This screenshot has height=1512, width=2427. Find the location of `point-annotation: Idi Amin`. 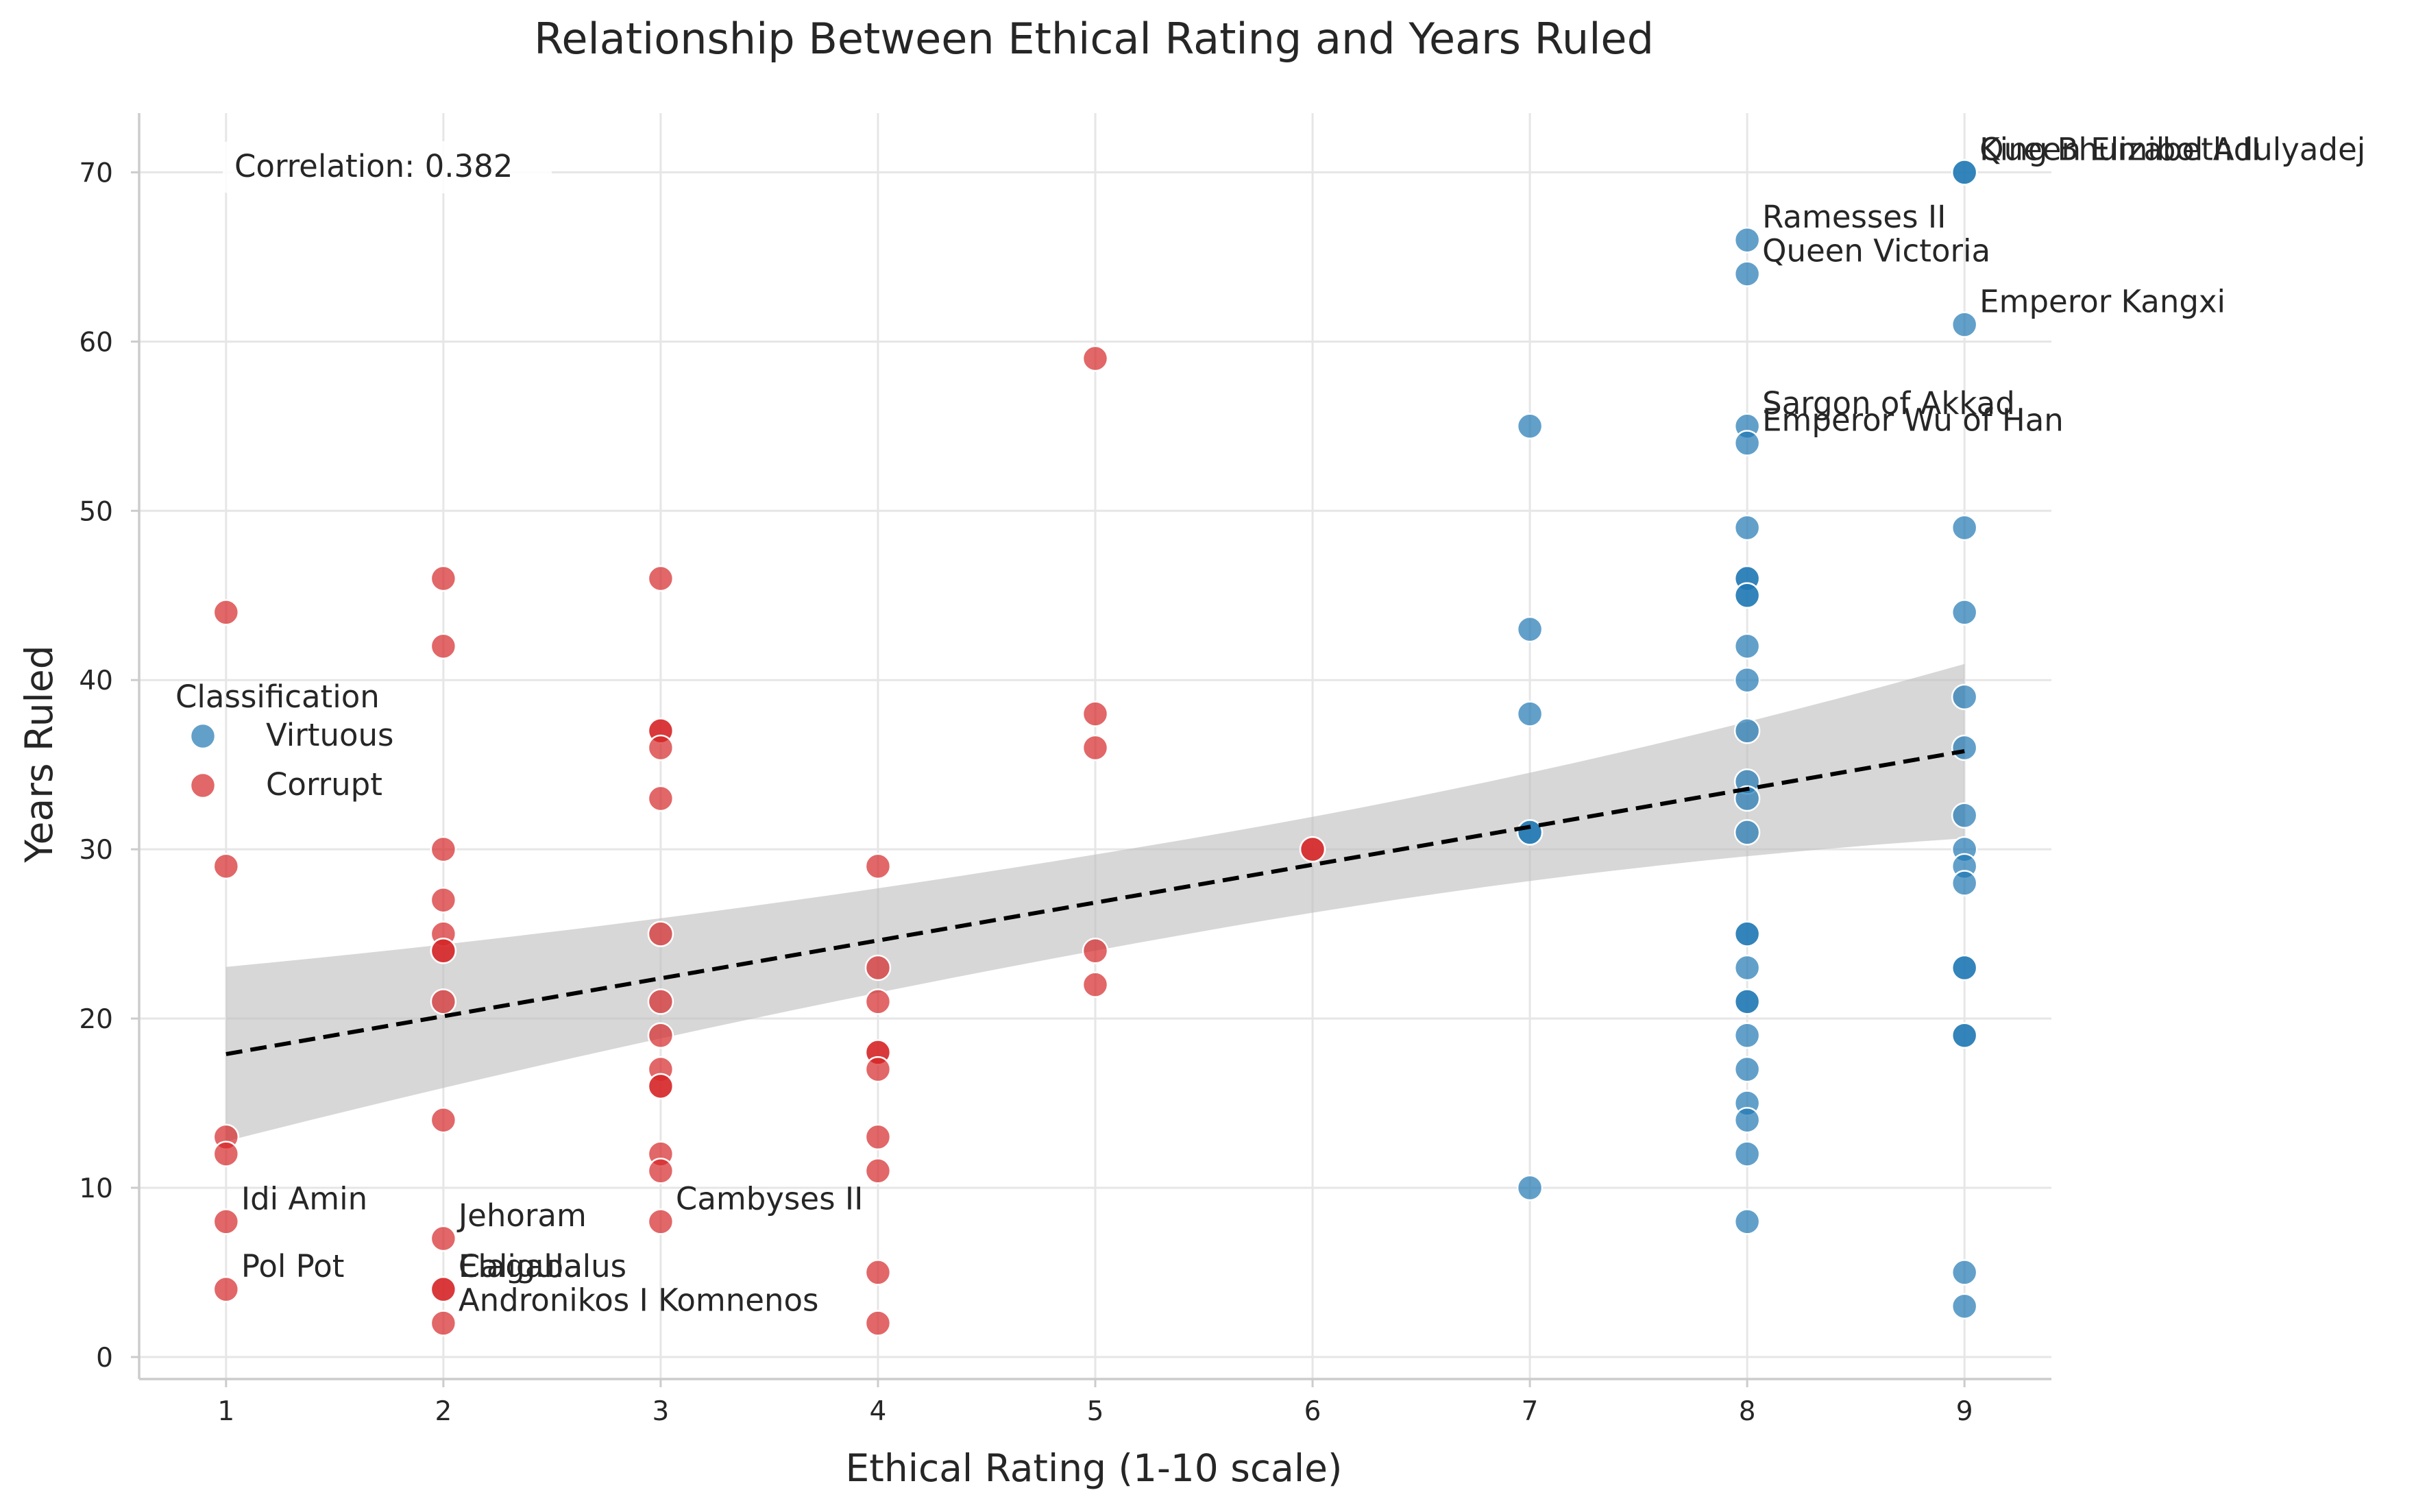

point-annotation: Idi Amin is located at coordinates (304, 1198).